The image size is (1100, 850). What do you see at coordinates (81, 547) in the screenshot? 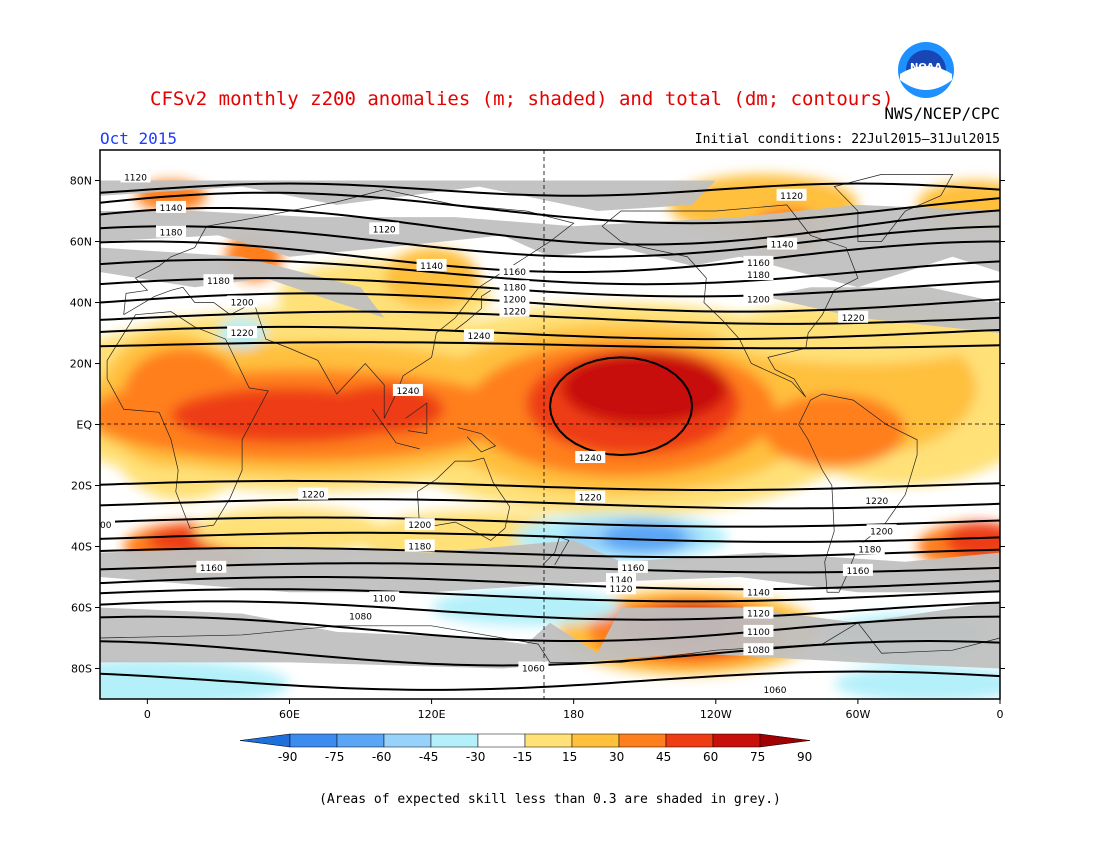
I see `lat-tick-label: 40S` at bounding box center [81, 547].